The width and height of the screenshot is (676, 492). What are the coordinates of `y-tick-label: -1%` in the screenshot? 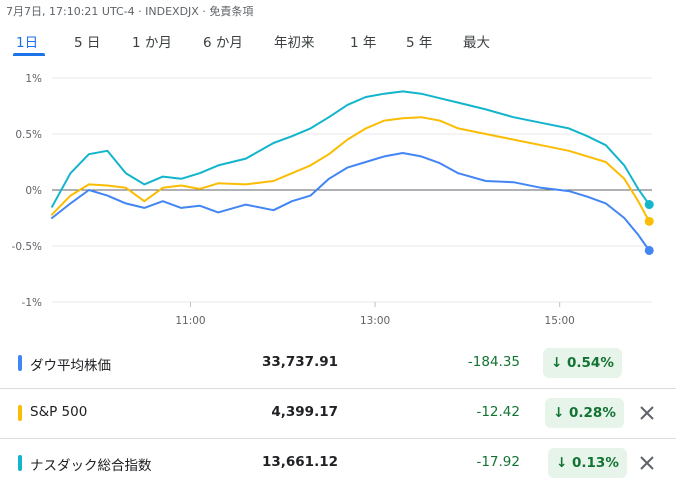 It's located at (32, 303).